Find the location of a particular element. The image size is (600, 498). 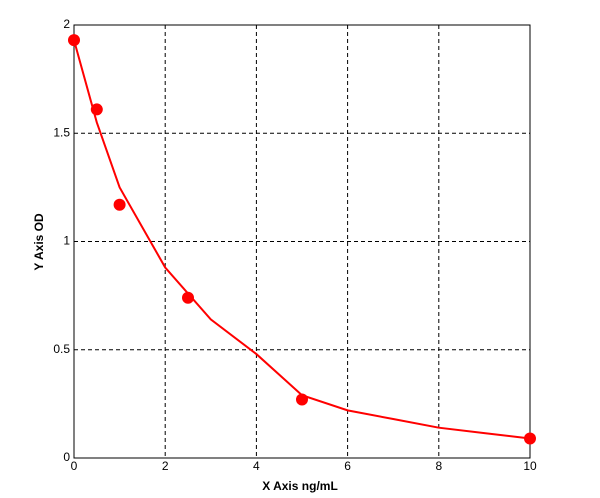

y-tick-label: 0.5 is located at coordinates (61, 349).